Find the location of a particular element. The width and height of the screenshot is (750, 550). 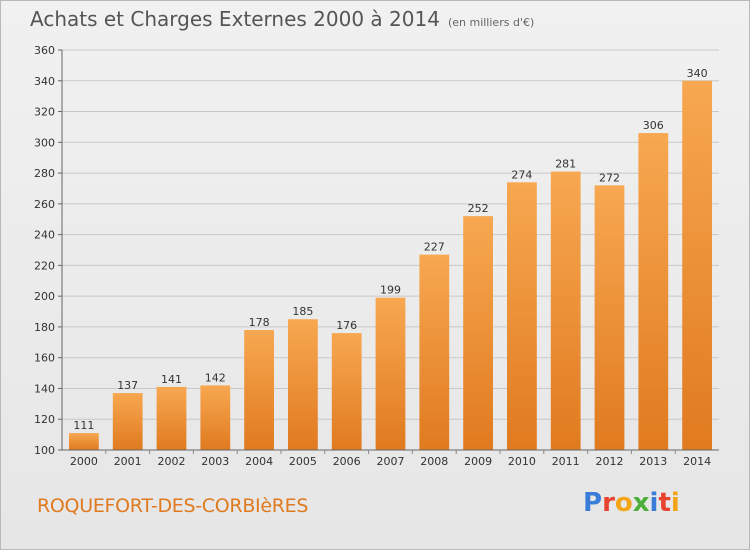

x-tick-label-2004: 2004 is located at coordinates (259, 461).